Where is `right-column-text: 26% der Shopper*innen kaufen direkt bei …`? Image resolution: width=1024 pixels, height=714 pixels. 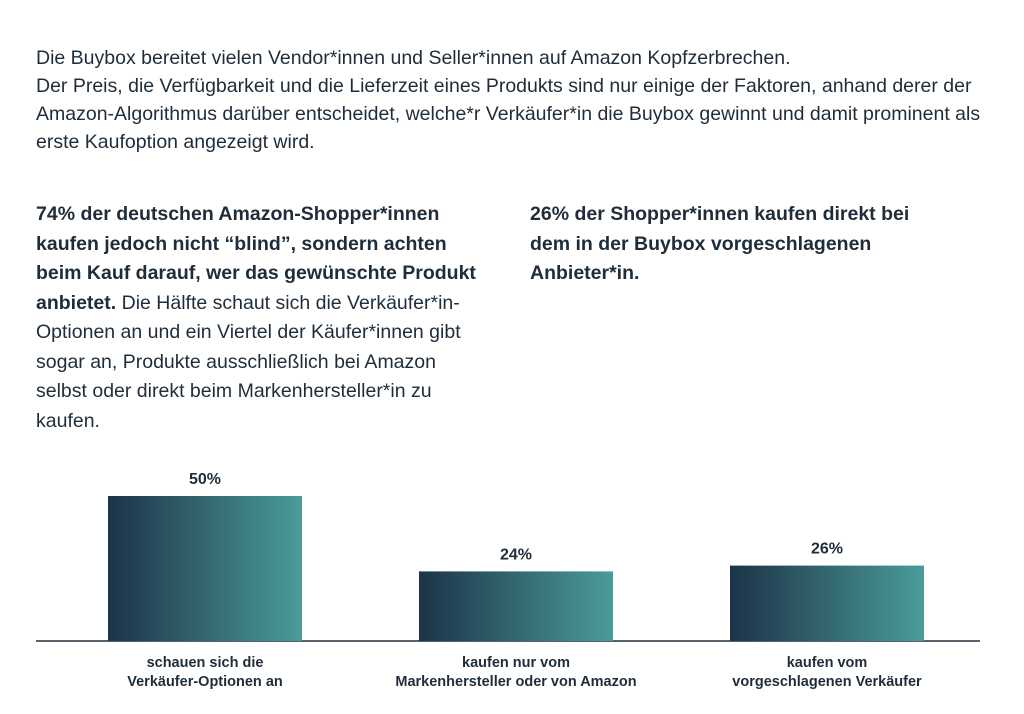 right-column-text: 26% der Shopper*innen kaufen direkt bei … is located at coordinates (740, 244).